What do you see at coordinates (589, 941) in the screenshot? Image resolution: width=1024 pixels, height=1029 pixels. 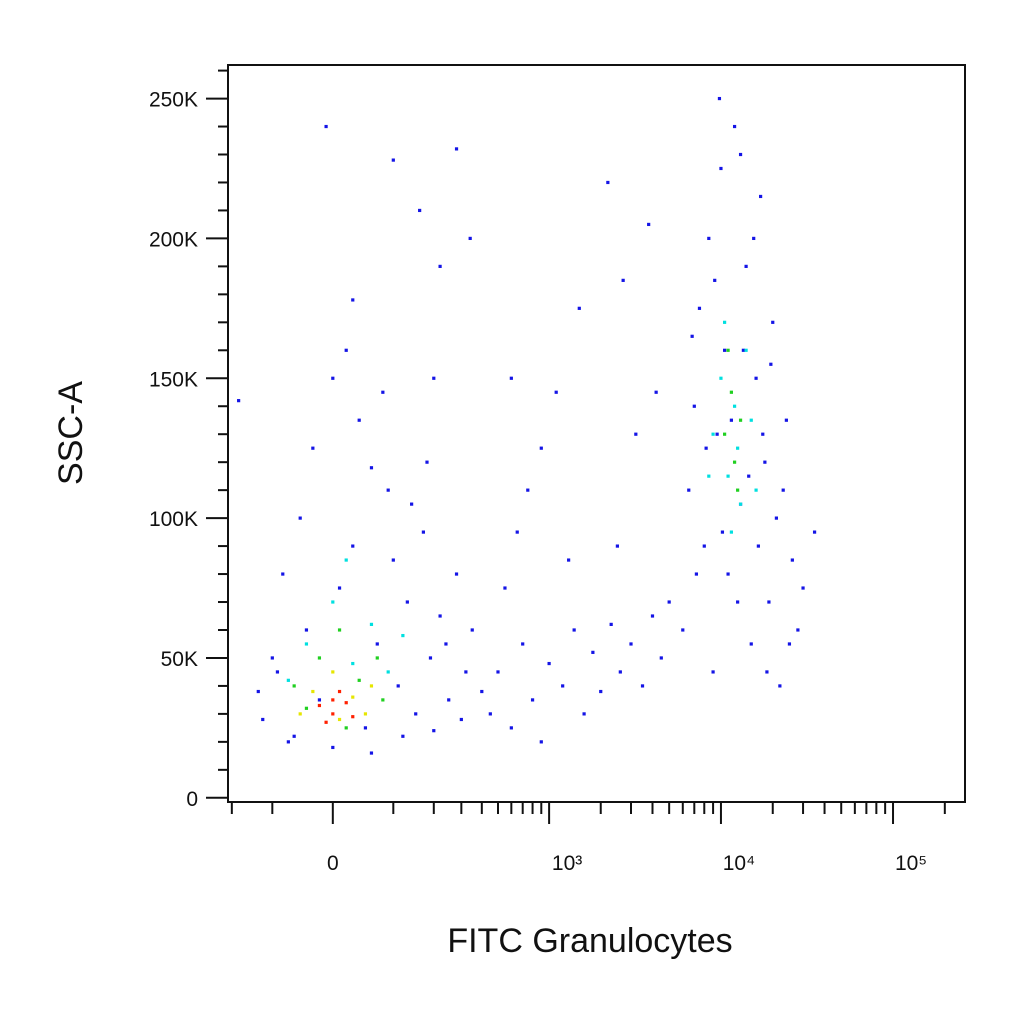 I see `x-axis-title: FITC Granulocytes` at bounding box center [589, 941].